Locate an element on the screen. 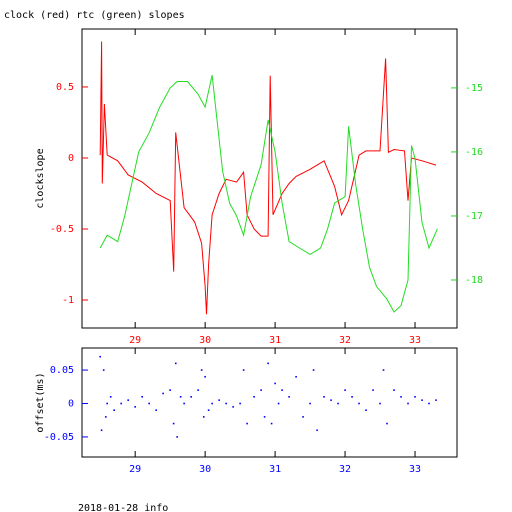 Image resolution: width=512 pixels, height=512 pixels. y-axis-label: offset(ms) is located at coordinates (40, 402).